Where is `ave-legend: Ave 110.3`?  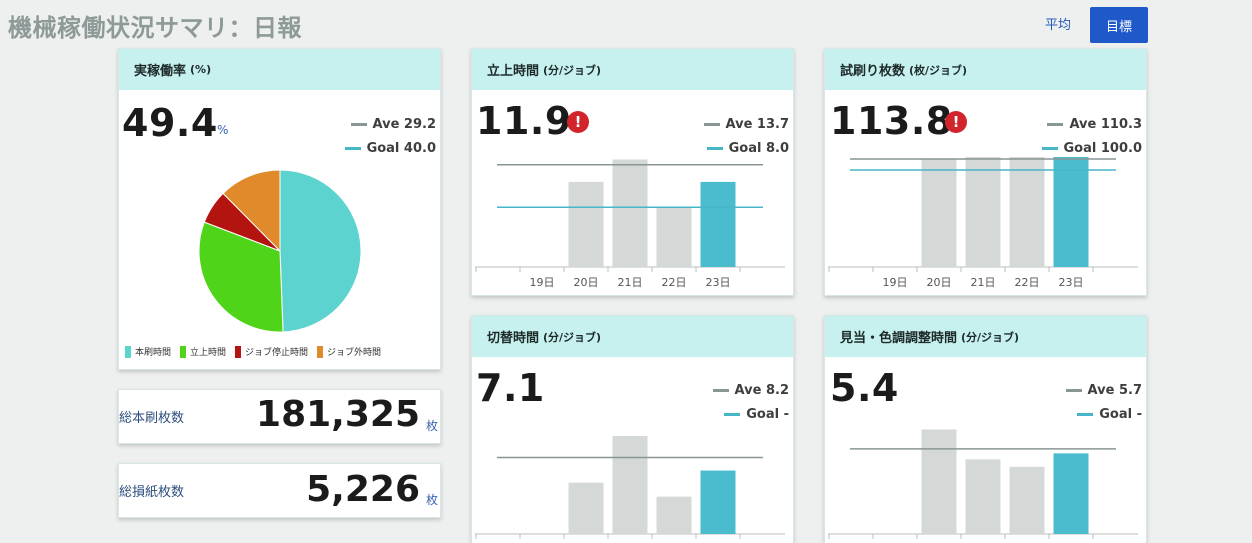
ave-legend: Ave 110.3 is located at coordinates (1094, 124).